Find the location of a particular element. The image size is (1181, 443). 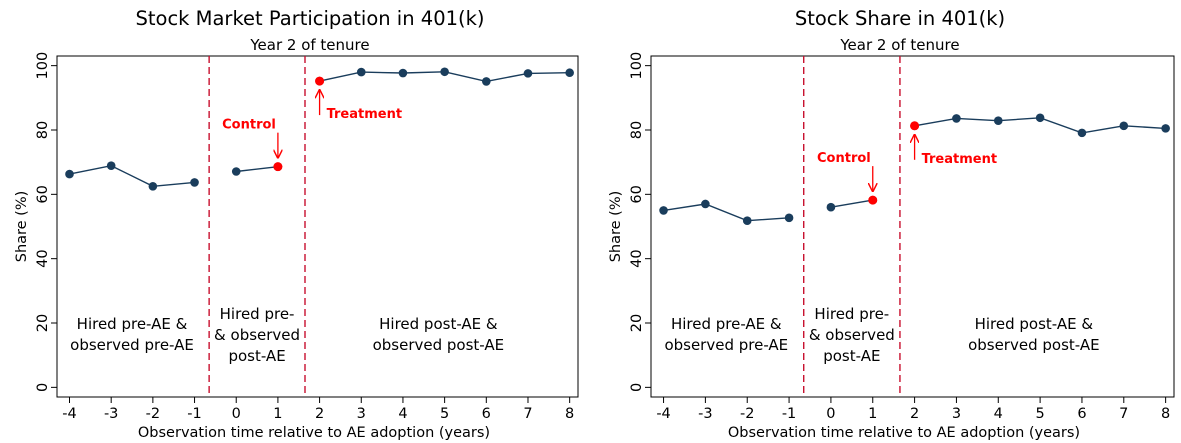

x-tick-label: 6 is located at coordinates (1081, 414).